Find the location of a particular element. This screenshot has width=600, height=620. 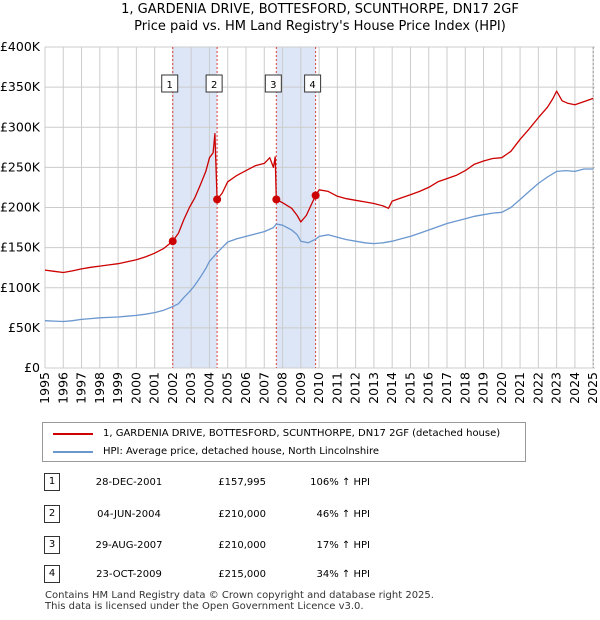

transaction-price: £157,995 is located at coordinates (242, 482).